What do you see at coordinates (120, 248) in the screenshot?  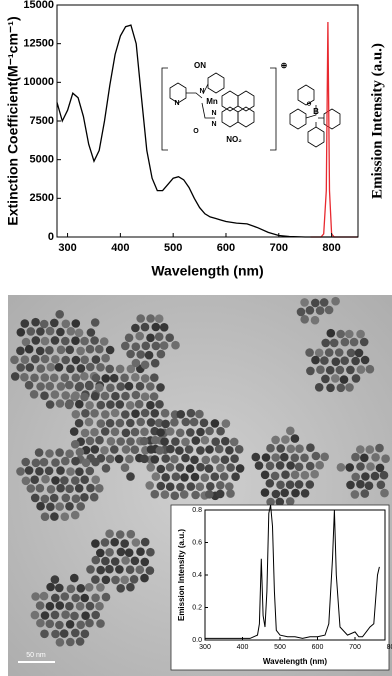 I see `x-tick-label: 400` at bounding box center [120, 248].